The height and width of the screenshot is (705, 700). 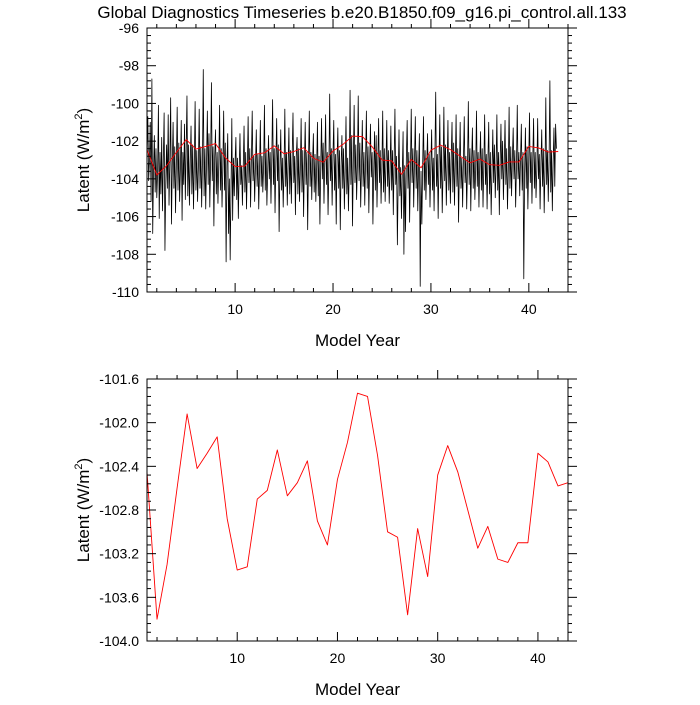 I want to click on y-tick-label: -104, so click(x=125, y=179).